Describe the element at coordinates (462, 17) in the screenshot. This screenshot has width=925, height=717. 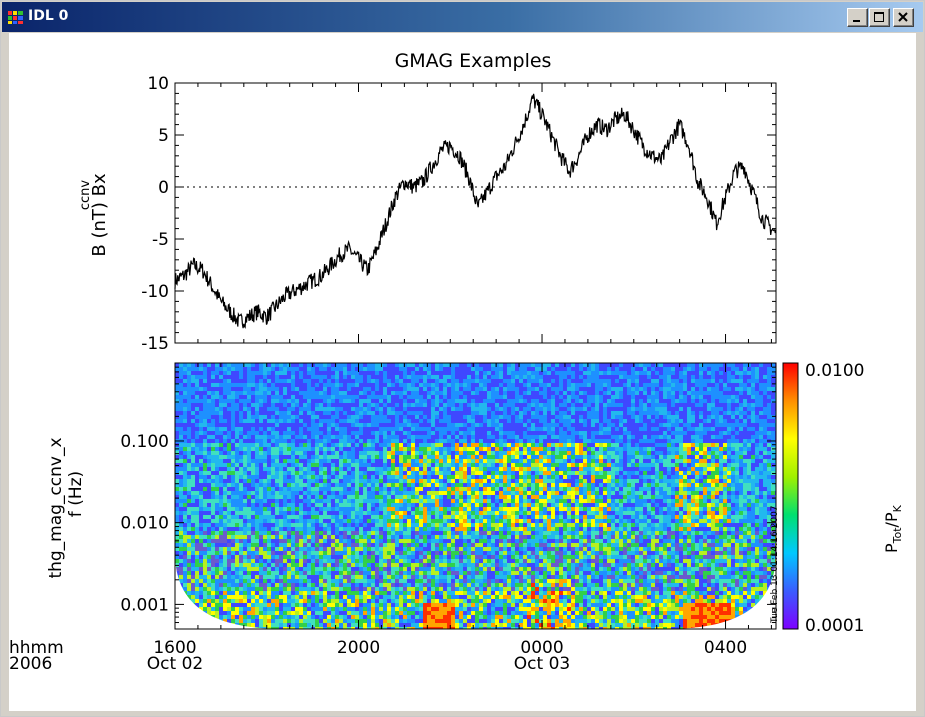
I see `title-bar: IDL 0` at that location.